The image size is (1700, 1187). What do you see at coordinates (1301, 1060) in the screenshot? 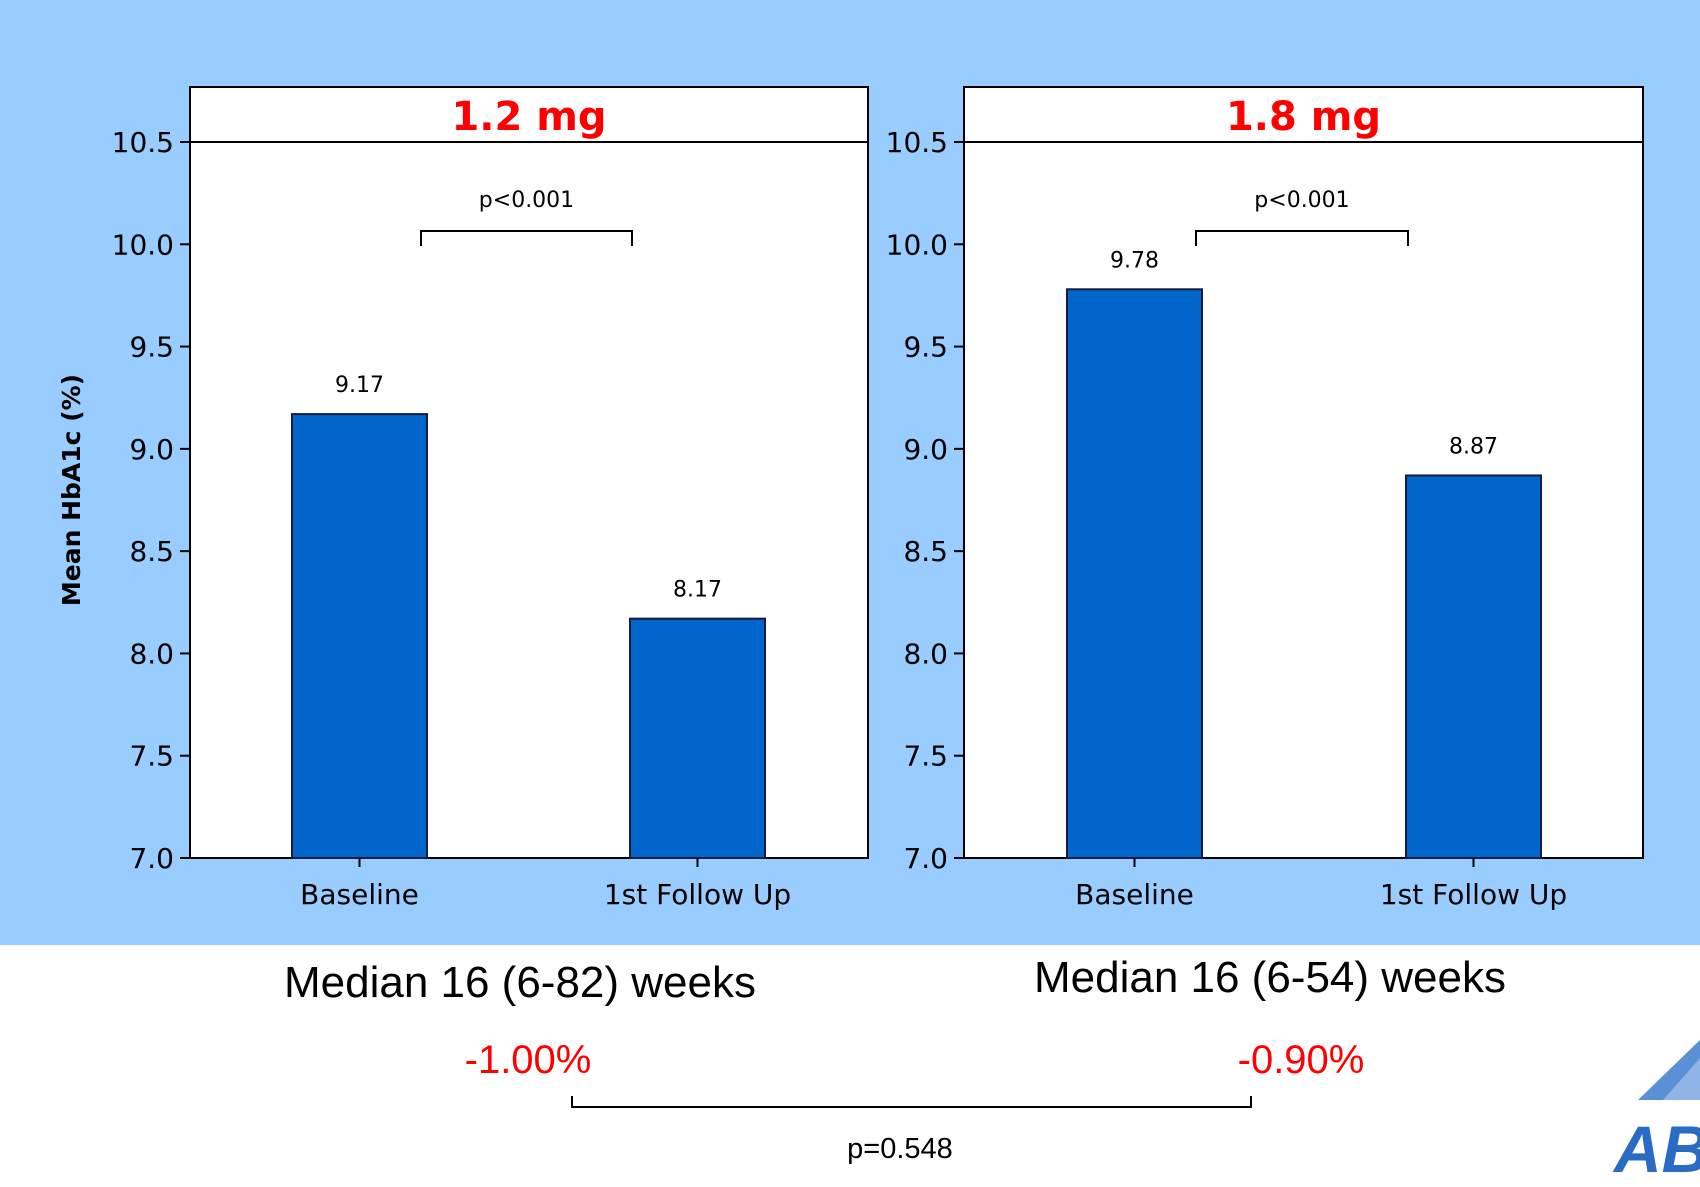
I see `right-change-label: -0.90%` at bounding box center [1301, 1060].